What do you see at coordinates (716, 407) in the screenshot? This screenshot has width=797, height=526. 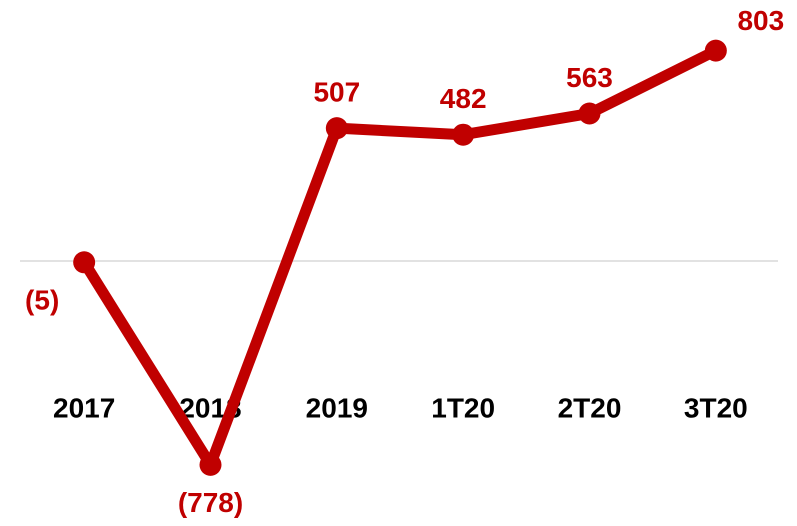 I see `x-tick-label: 3T20` at bounding box center [716, 407].